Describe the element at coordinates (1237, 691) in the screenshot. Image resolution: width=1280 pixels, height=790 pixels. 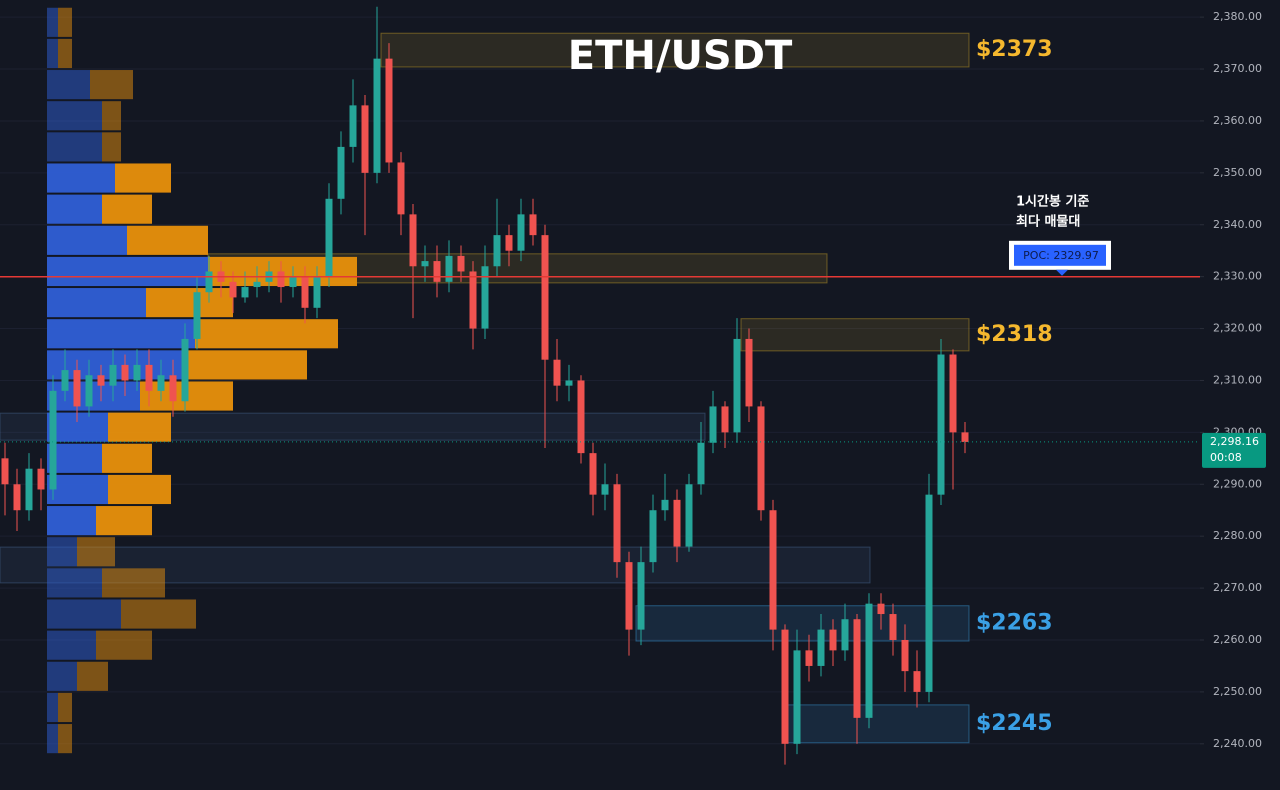
I see `y-tick-label: 2,250.00` at that location.